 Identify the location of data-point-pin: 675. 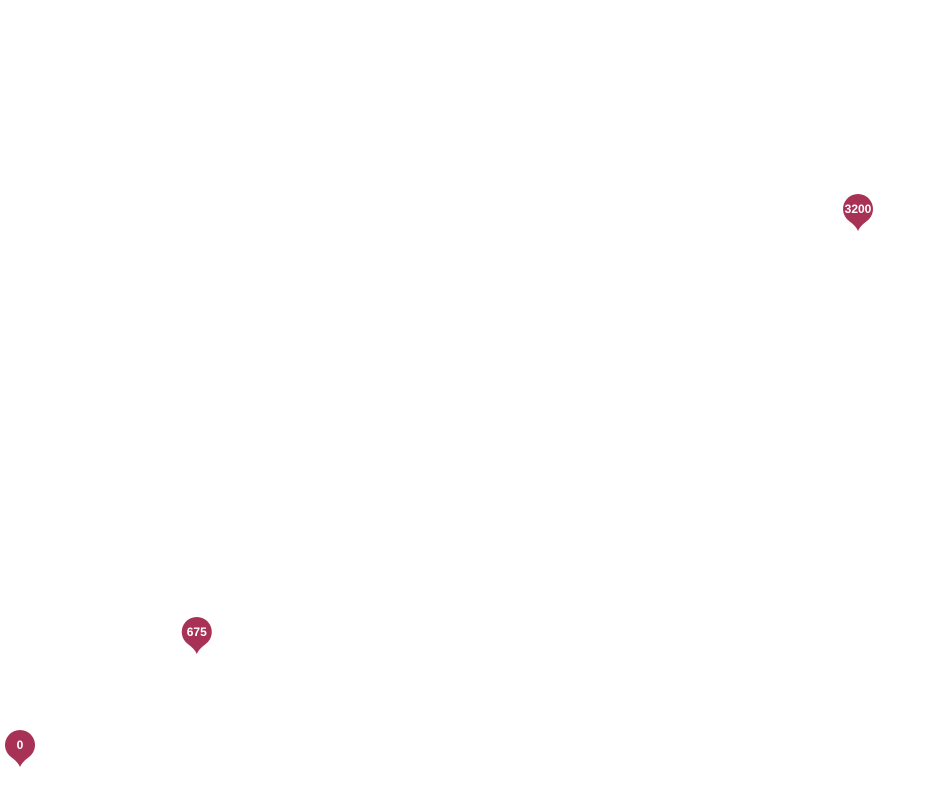
(196, 635).